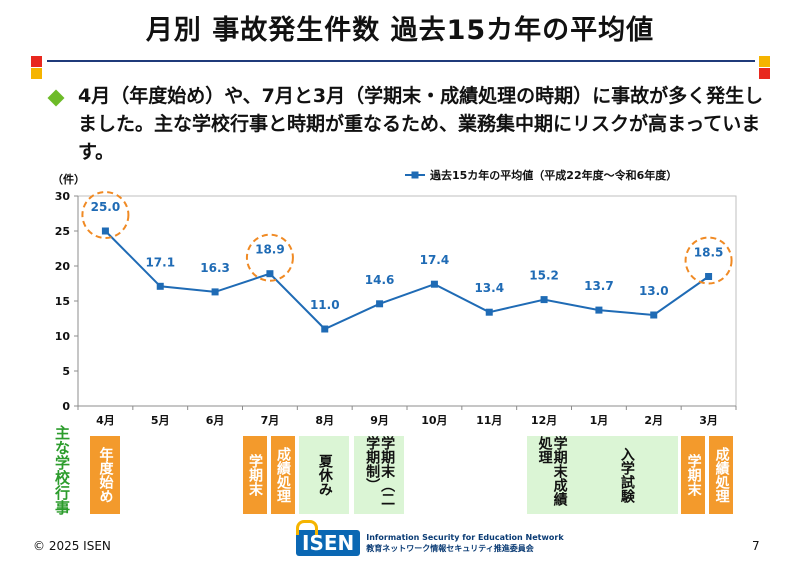 This screenshot has height=565, width=800. I want to click on data-label: 13.7, so click(599, 286).